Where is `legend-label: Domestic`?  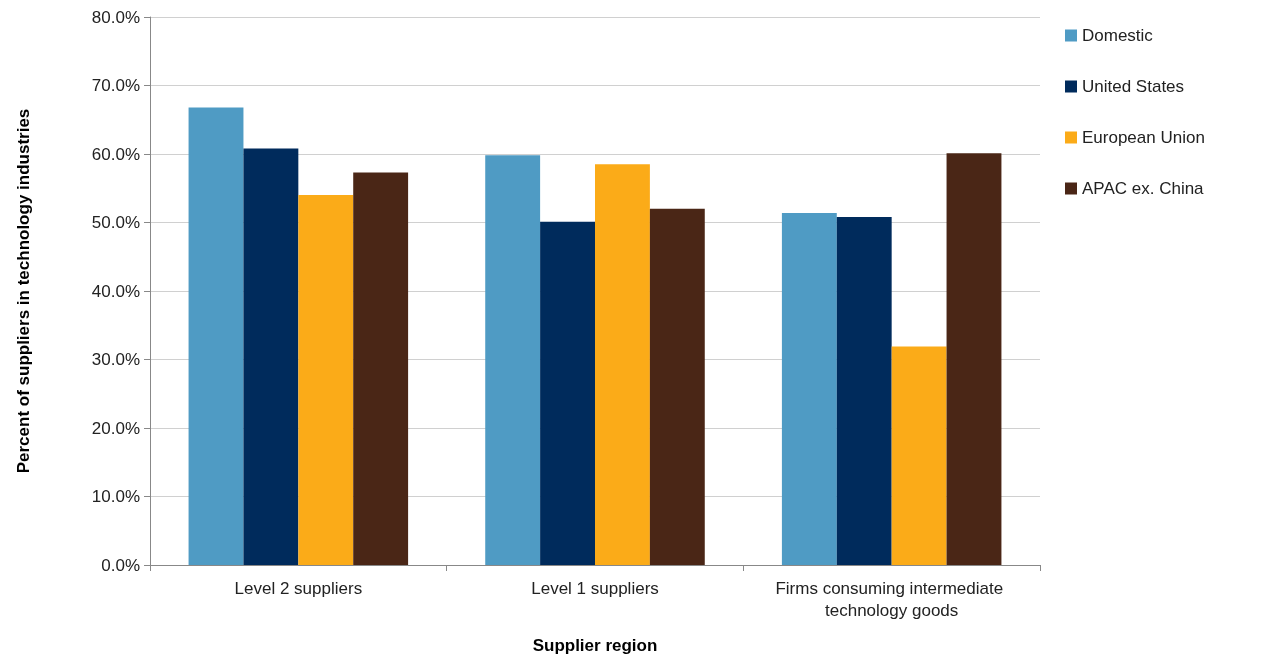
legend-label: Domestic is located at coordinates (1118, 35).